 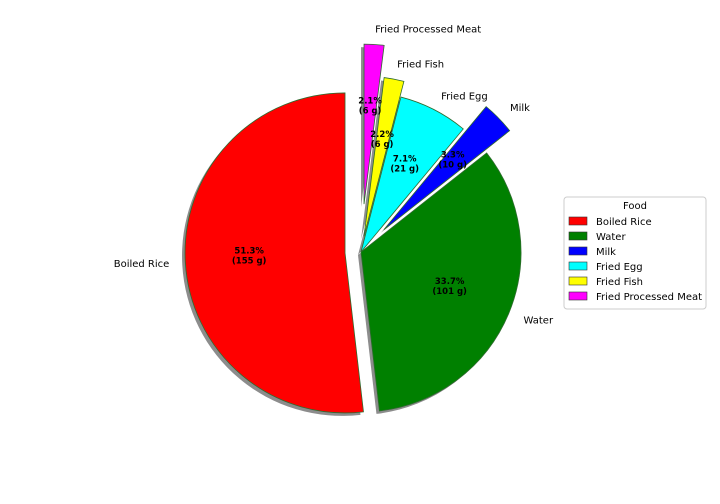 I want to click on slice-fried-fish, so click(x=384, y=157).